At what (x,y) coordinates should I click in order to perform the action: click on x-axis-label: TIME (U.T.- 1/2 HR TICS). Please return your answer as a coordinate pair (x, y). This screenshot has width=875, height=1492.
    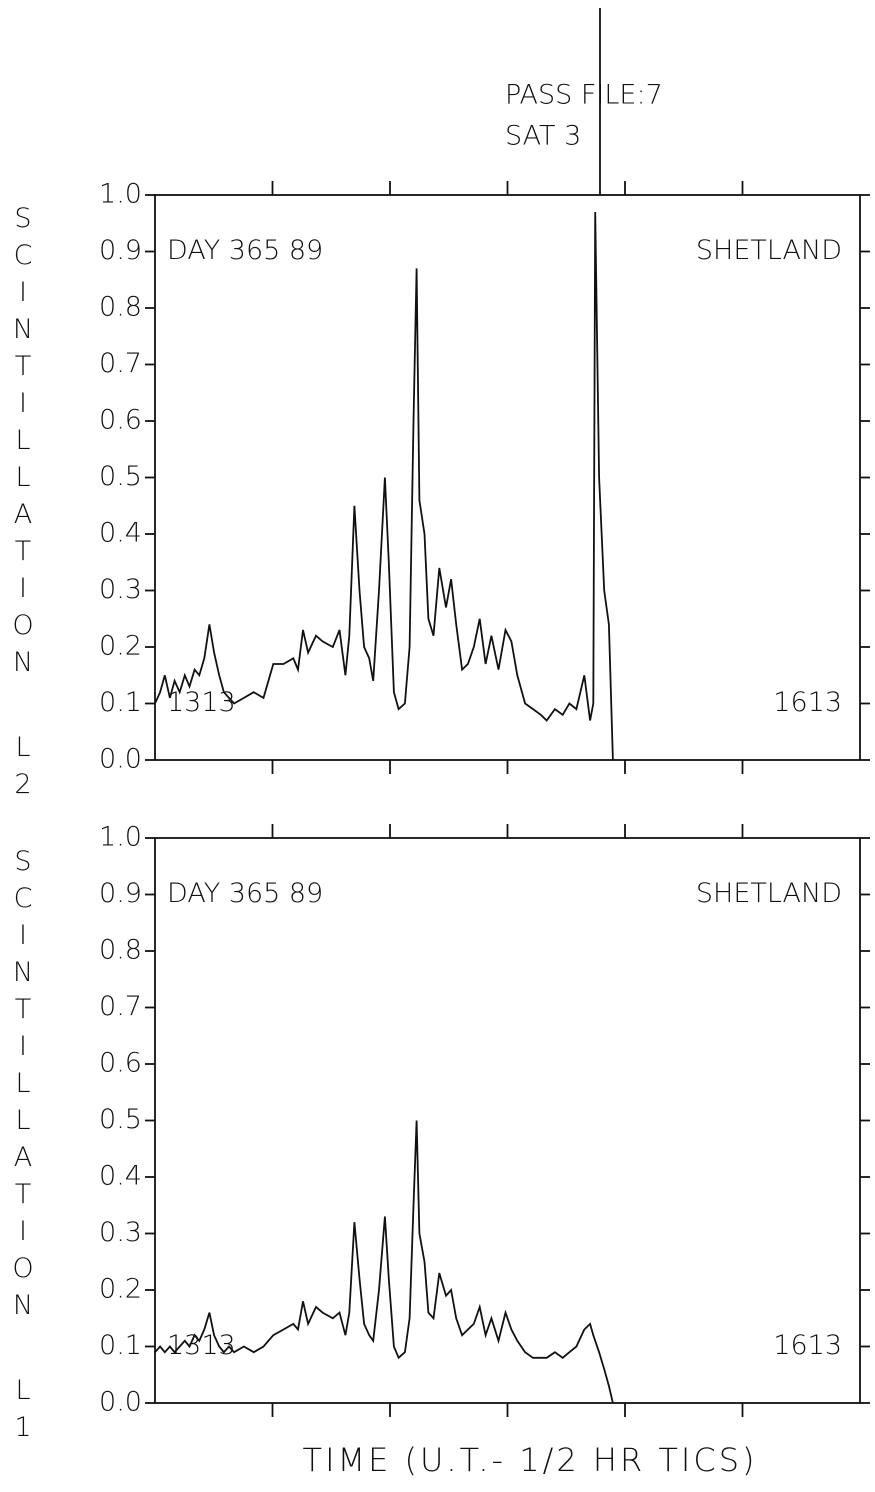
    Looking at the image, I should click on (530, 1460).